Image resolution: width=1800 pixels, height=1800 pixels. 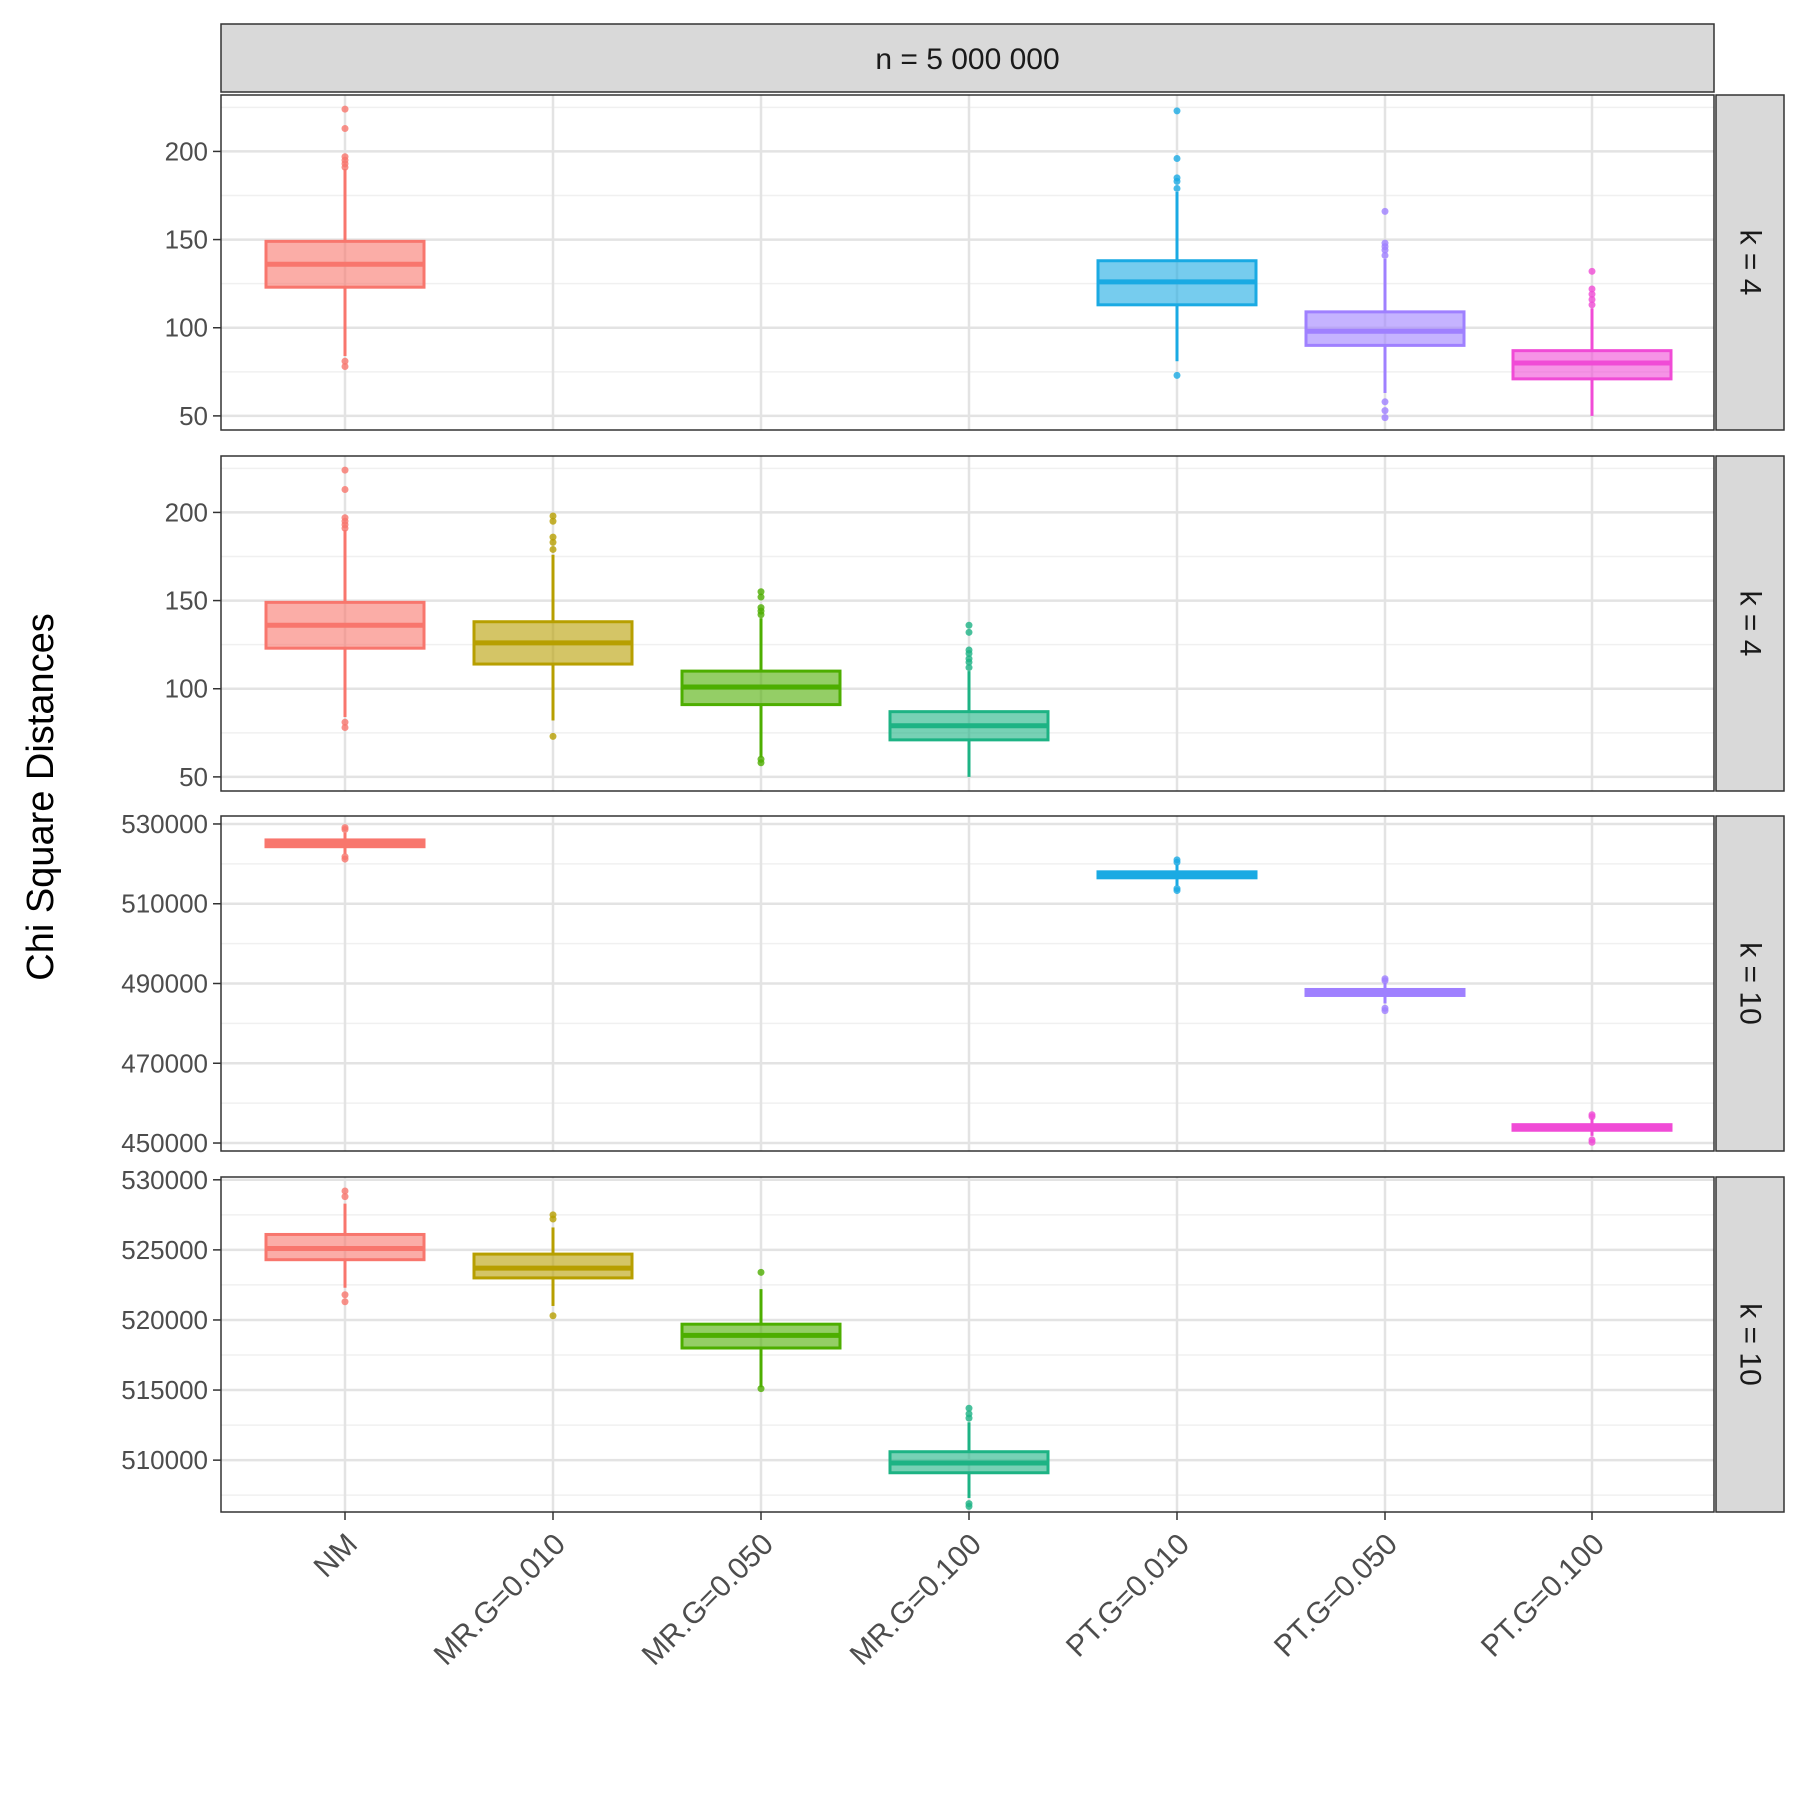 I want to click on y-tick-label: 470000, so click(x=164, y=1063).